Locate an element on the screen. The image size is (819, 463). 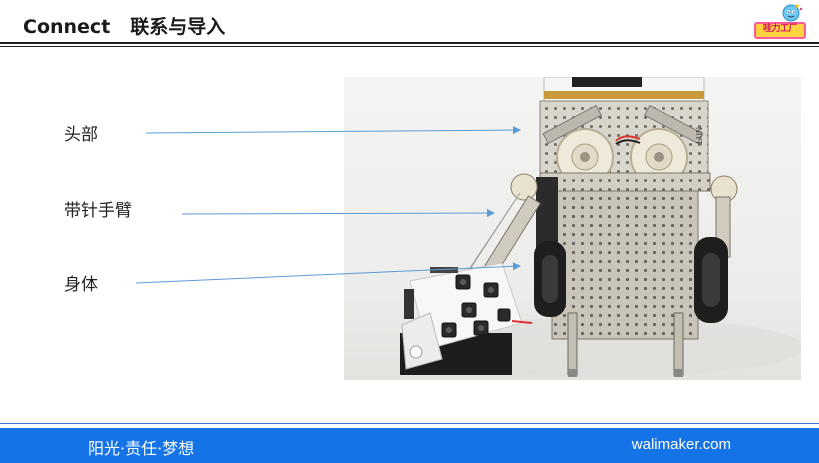
page-title: Connect 联系与导入 is located at coordinates (124, 25).